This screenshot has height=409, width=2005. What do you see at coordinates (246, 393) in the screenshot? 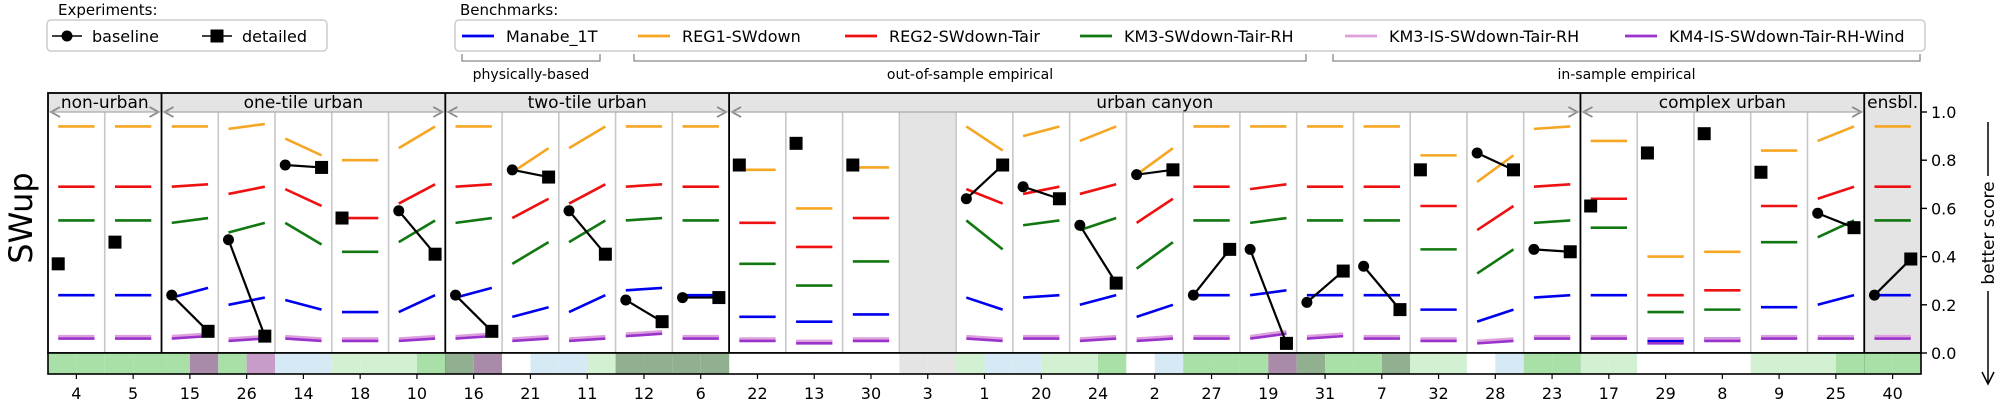
I see `x-tick-label-26: 26` at bounding box center [246, 393].